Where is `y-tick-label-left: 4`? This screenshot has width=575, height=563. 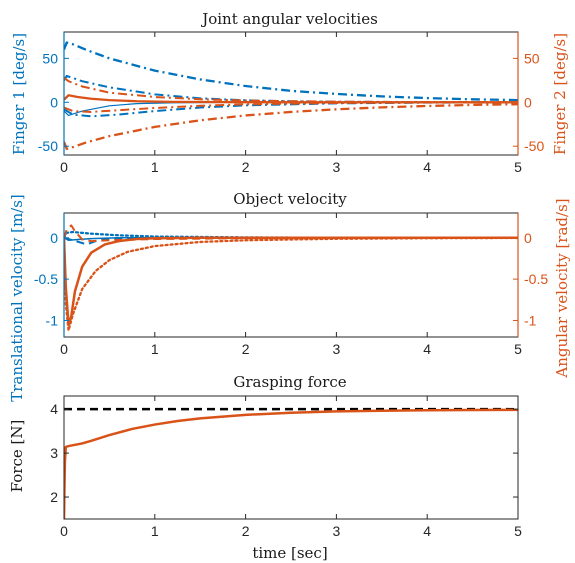
y-tick-label-left: 4 is located at coordinates (54, 409).